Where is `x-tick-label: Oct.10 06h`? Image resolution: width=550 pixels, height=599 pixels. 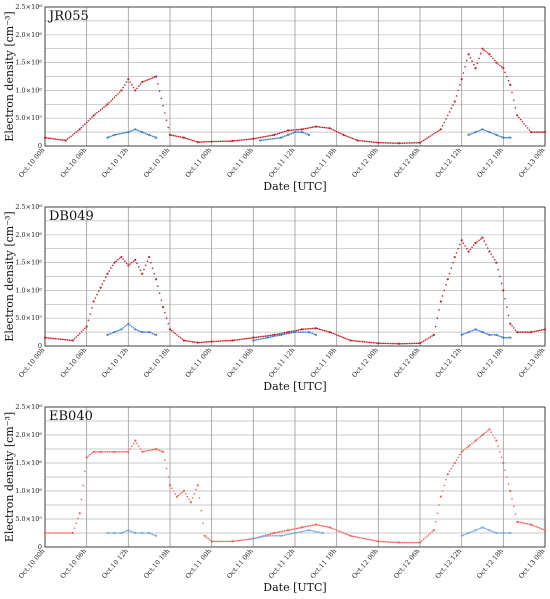
x-tick-label: Oct.10 06h is located at coordinates (74, 563).